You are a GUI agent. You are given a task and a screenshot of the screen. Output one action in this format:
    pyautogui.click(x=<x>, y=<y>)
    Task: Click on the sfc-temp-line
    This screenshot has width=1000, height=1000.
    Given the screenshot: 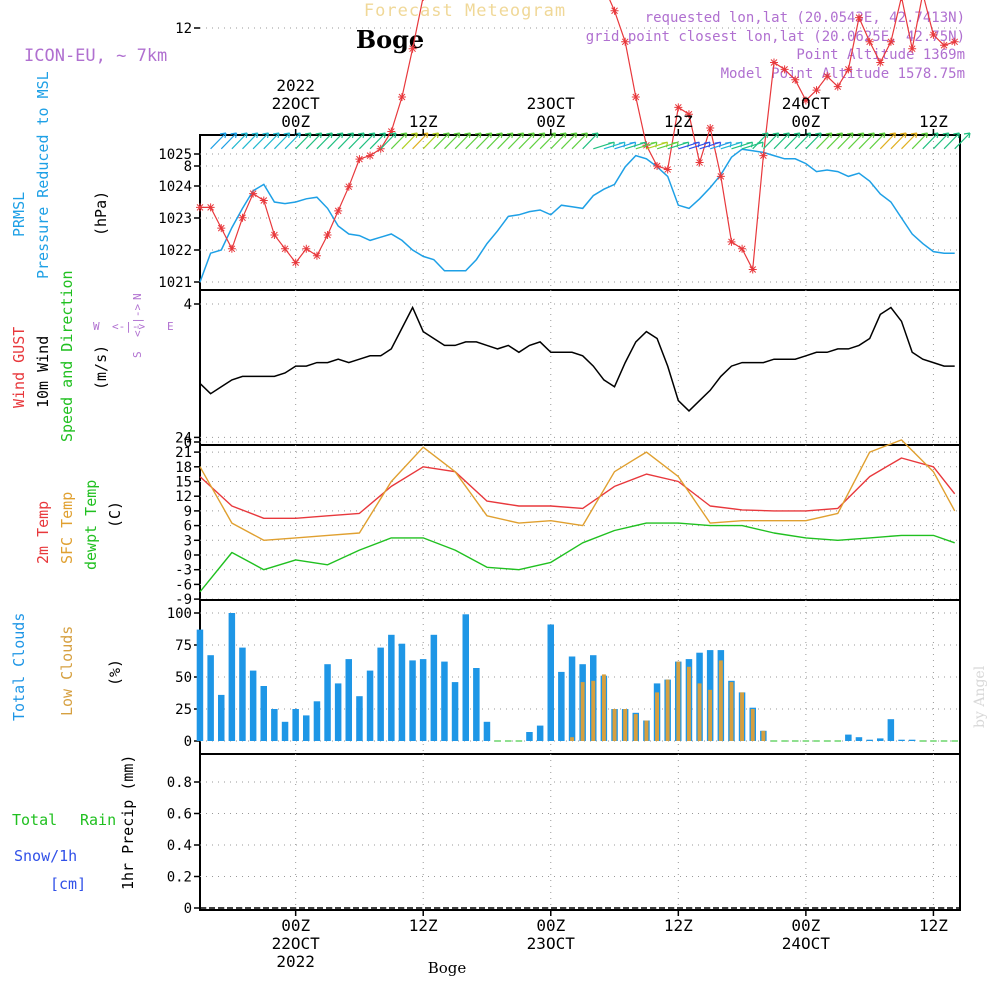 What is the action you would take?
    pyautogui.click(x=577, y=490)
    